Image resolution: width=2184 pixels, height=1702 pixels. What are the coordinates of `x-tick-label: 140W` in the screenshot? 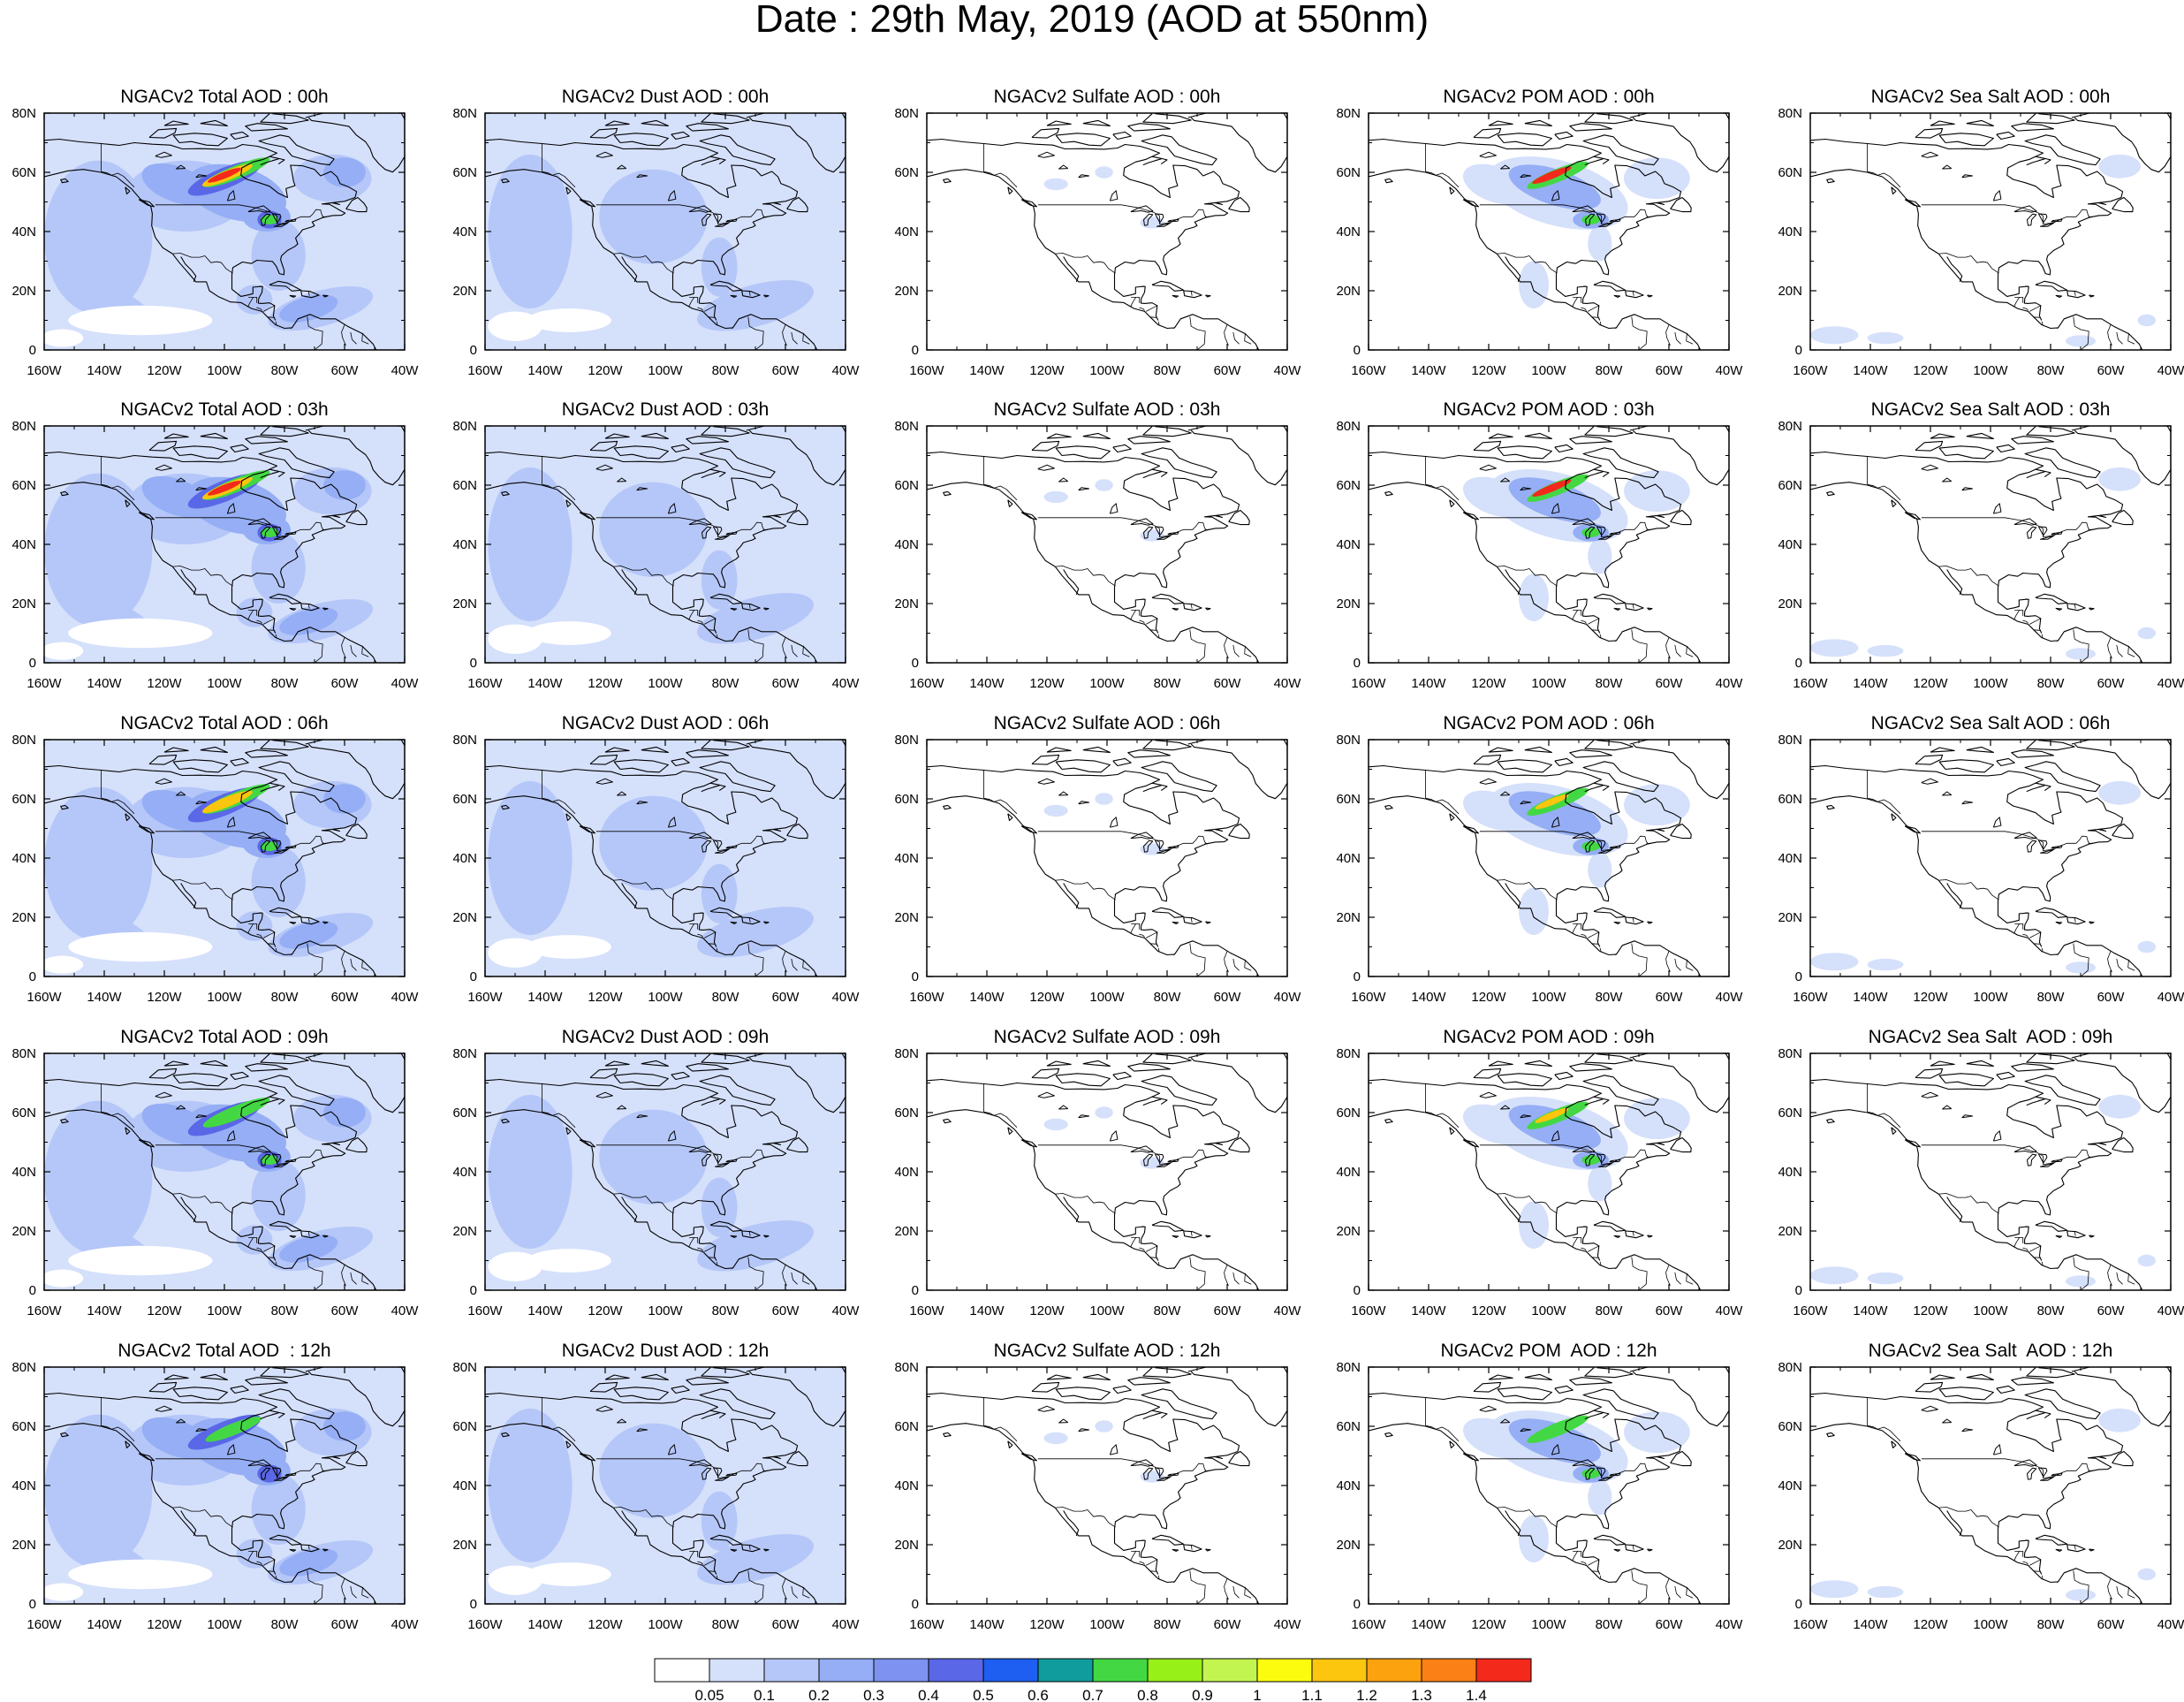 It's located at (104, 370).